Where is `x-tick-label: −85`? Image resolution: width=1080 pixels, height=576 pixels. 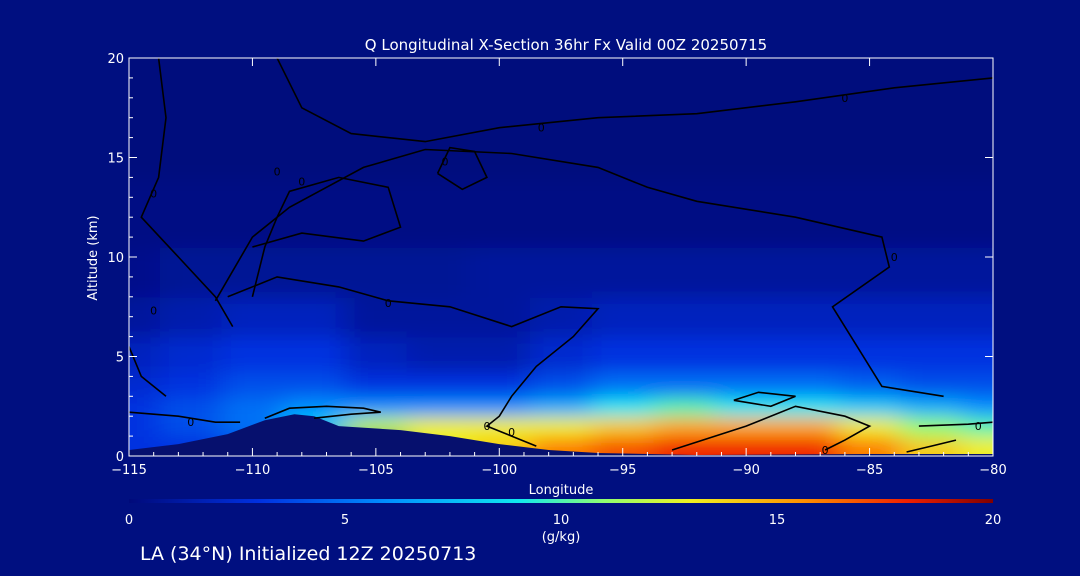
x-tick-label: −85 is located at coordinates (869, 470).